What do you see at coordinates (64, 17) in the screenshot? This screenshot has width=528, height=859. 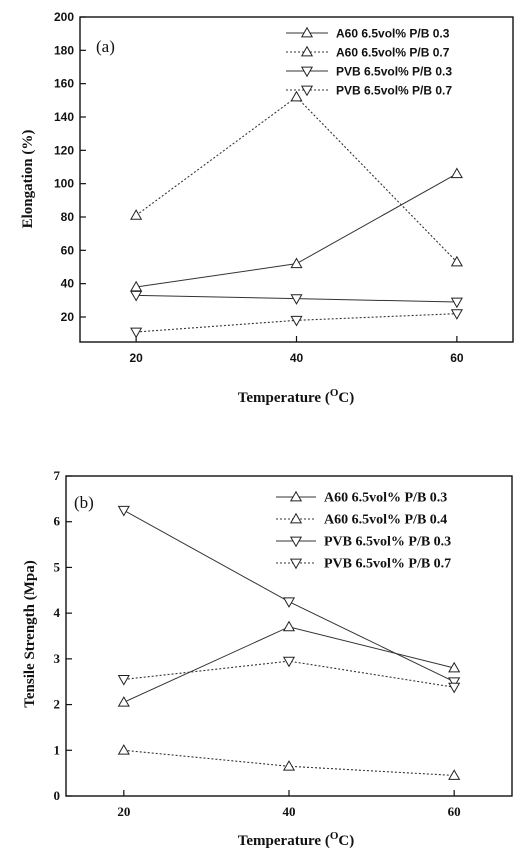 I see `y-tick-label: 200` at bounding box center [64, 17].